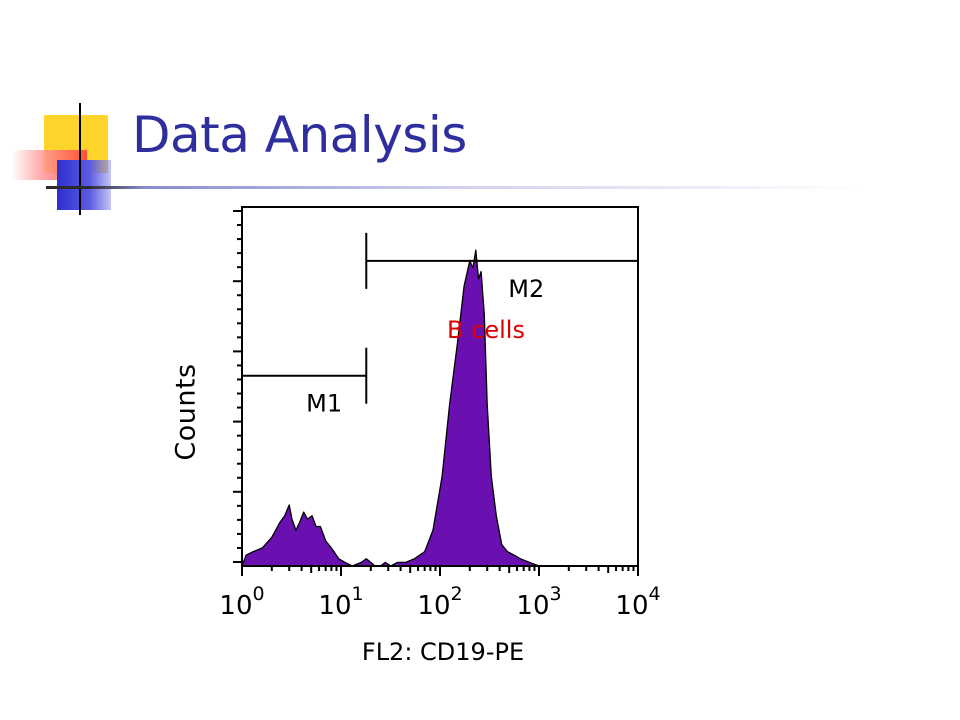 The image size is (960, 720). What do you see at coordinates (80, 159) in the screenshot?
I see `deco-vertical-line` at bounding box center [80, 159].